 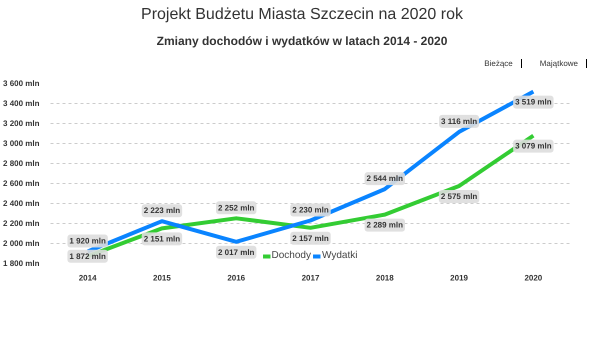 What do you see at coordinates (291, 255) in the screenshot?
I see `legend-label: Dochody` at bounding box center [291, 255].